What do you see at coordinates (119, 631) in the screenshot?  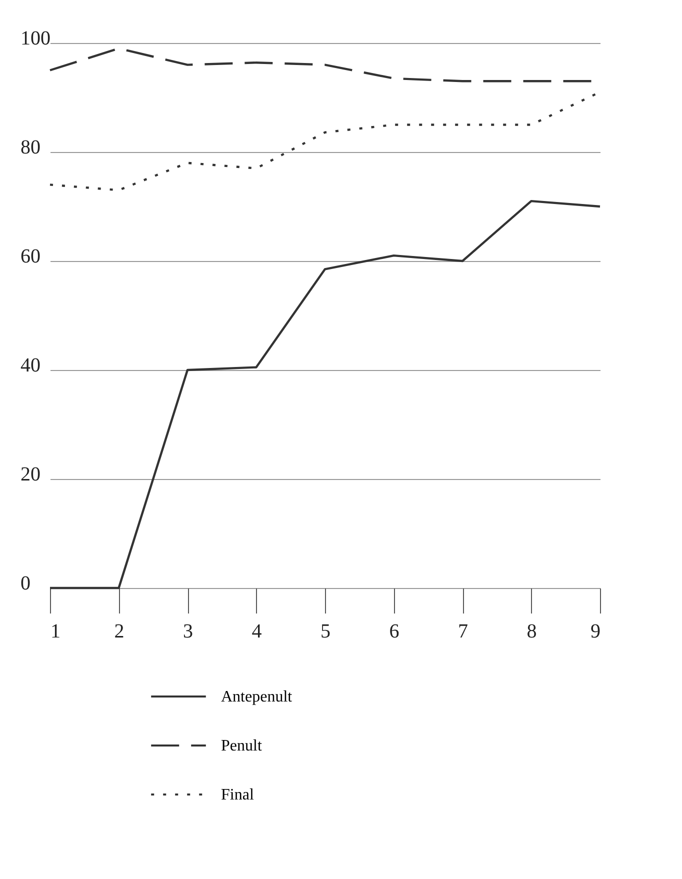 I see `x-tick-label: 2` at bounding box center [119, 631].